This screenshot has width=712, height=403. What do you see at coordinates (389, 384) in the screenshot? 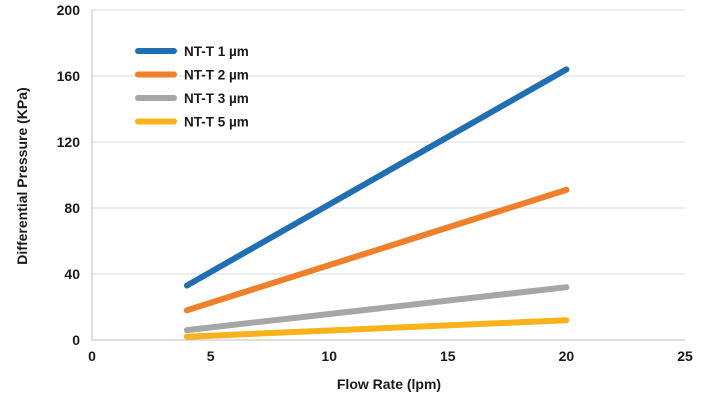
I see `x-axis-title: Flow Rate (lpm)` at bounding box center [389, 384].